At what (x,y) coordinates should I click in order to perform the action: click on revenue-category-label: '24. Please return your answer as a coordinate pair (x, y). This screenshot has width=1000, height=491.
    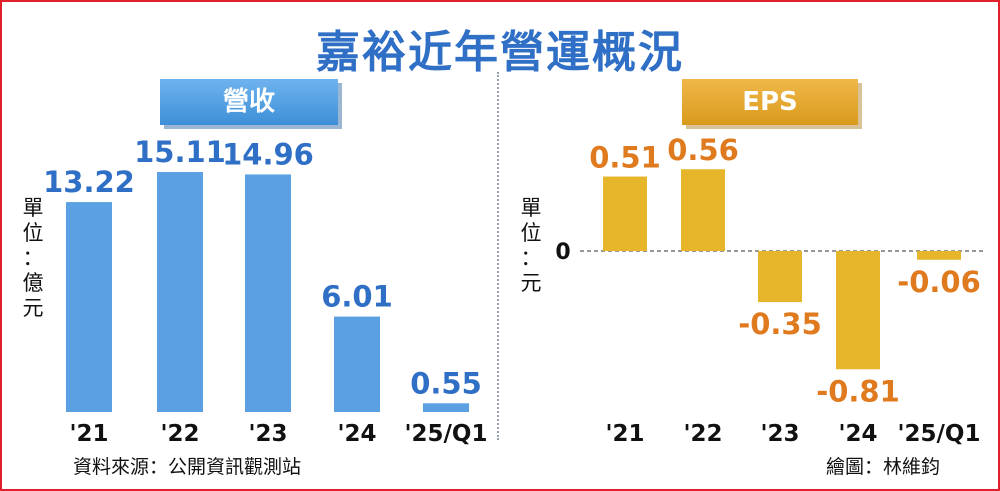
    Looking at the image, I should click on (356, 434).